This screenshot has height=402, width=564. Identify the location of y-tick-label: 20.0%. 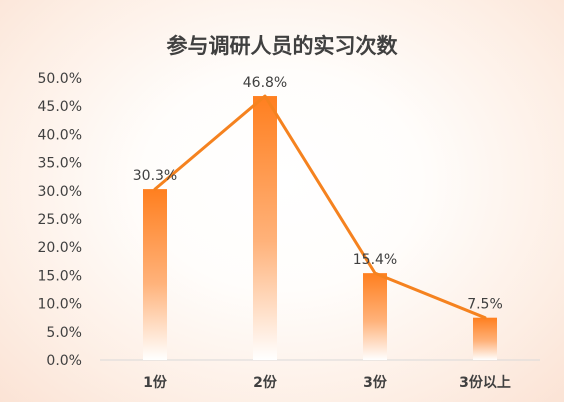
(60, 248).